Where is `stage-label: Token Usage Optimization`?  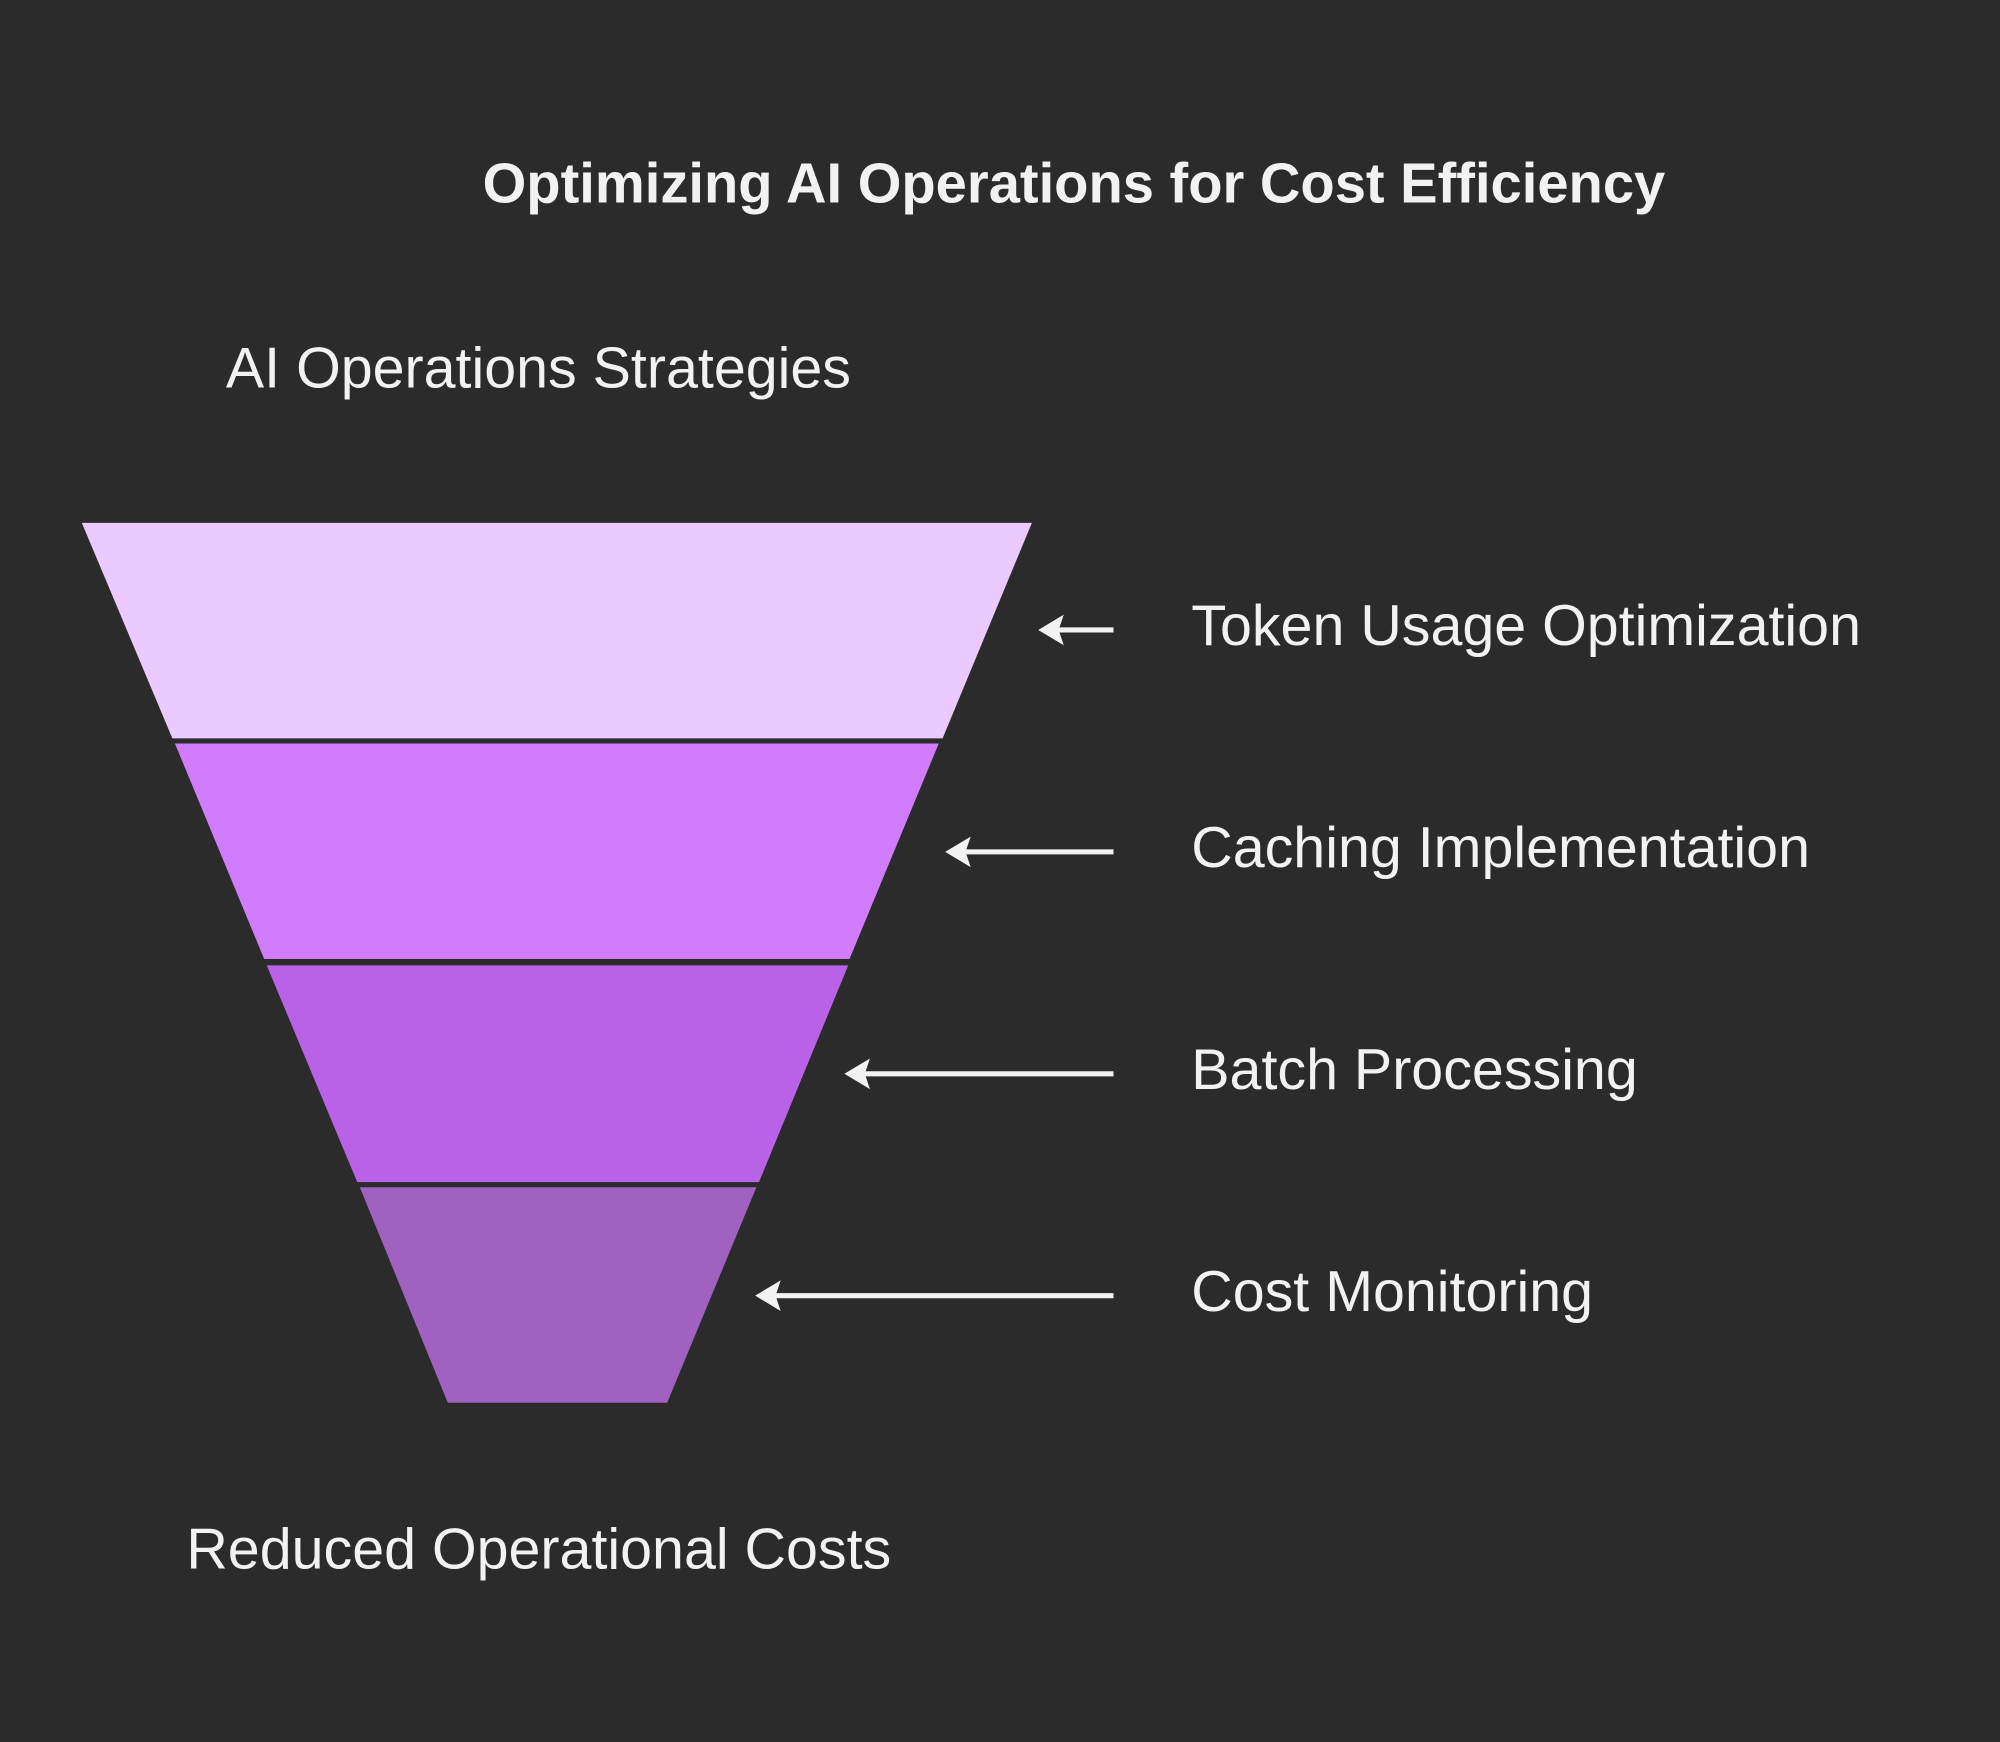 stage-label: Token Usage Optimization is located at coordinates (1526, 626).